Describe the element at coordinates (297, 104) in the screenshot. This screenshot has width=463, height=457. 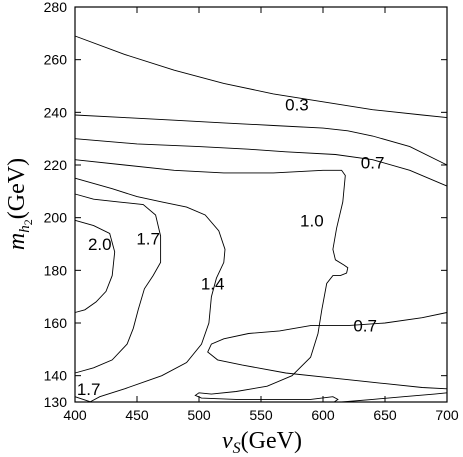
I see `contour-label: 0.3` at that location.